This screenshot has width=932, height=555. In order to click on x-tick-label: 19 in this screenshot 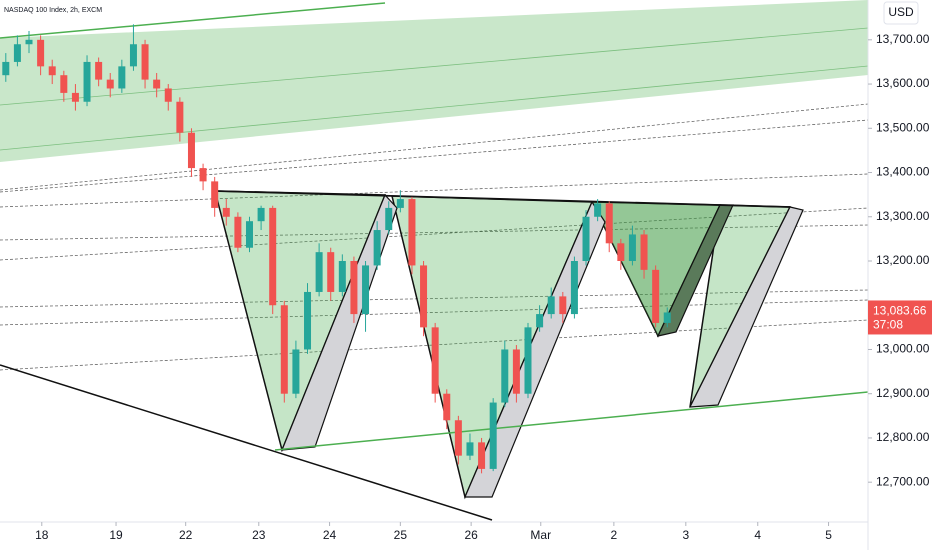, I will do `click(116, 535)`.